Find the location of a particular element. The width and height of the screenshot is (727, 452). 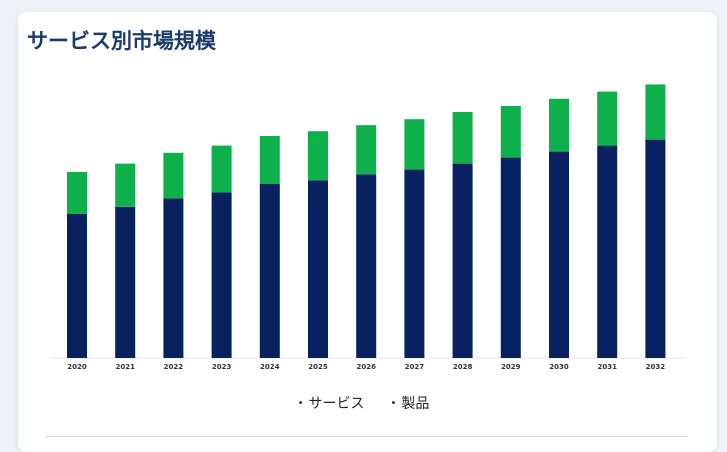

x-tick-label: 2022 is located at coordinates (174, 367).